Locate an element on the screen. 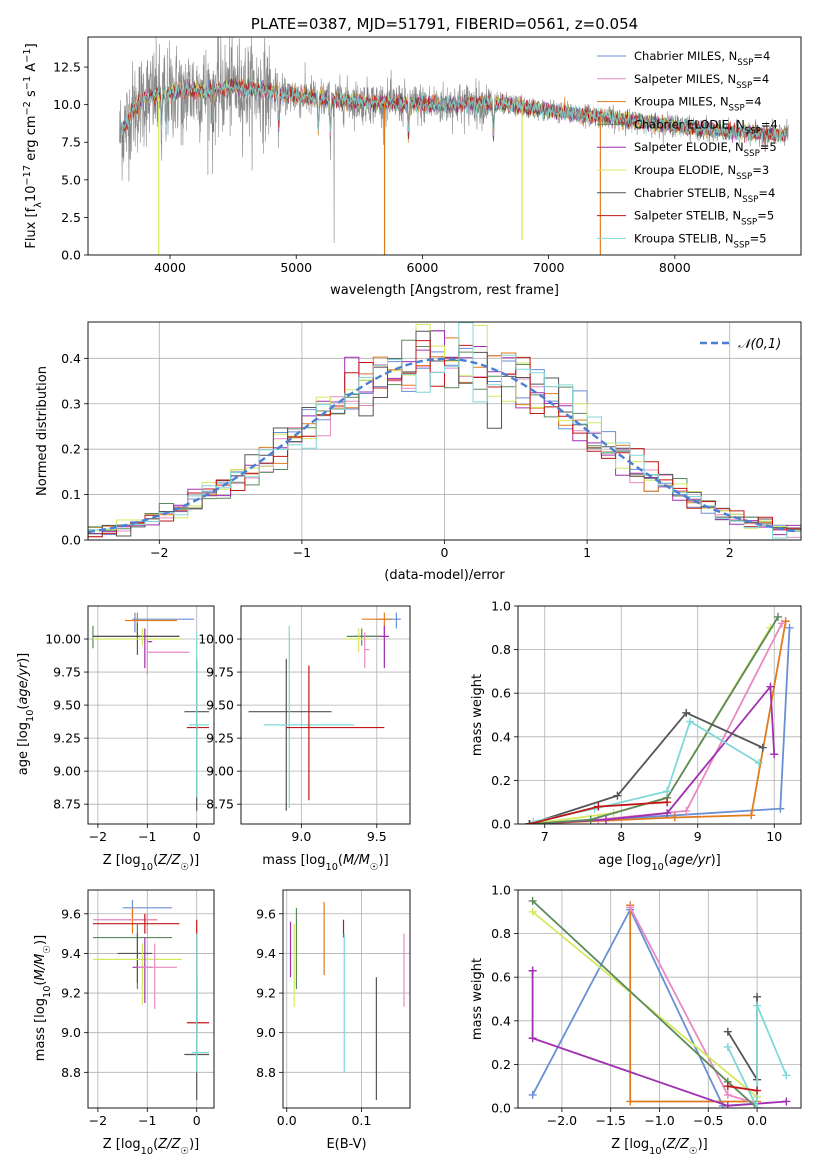 The width and height of the screenshot is (819, 1170). label-part: age [log is located at coordinates (624, 860).